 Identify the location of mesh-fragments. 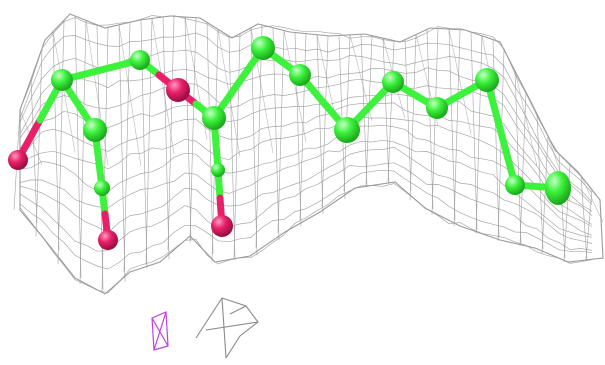
(205, 328).